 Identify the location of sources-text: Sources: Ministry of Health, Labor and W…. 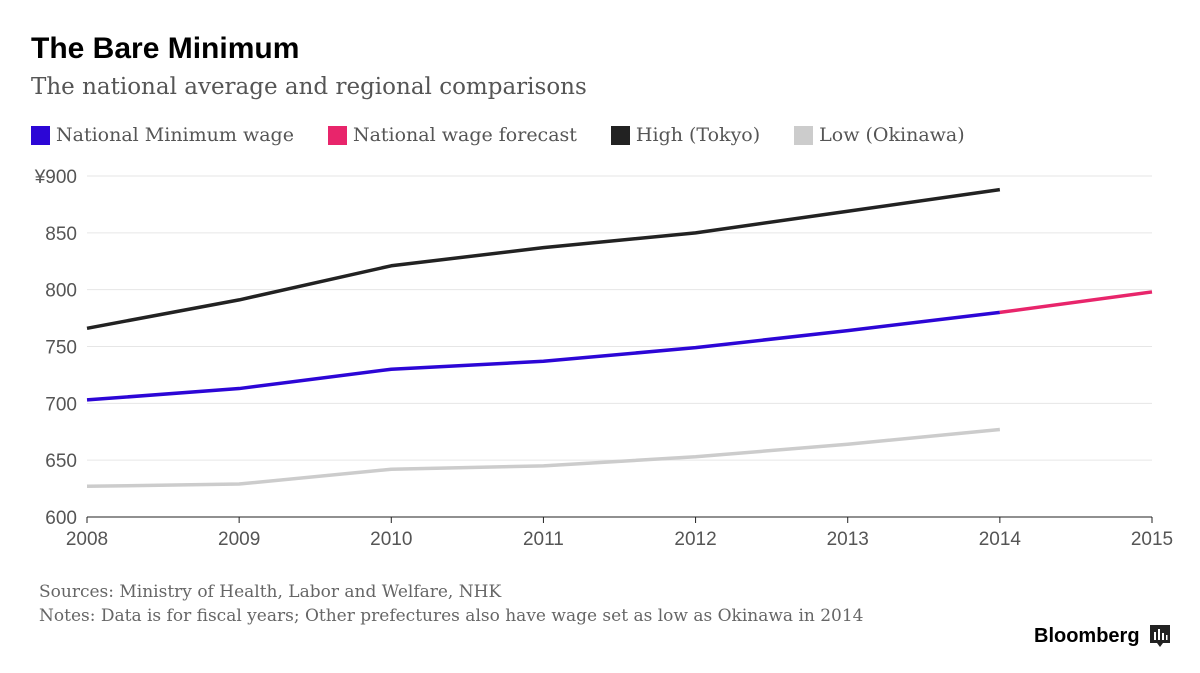
(270, 592).